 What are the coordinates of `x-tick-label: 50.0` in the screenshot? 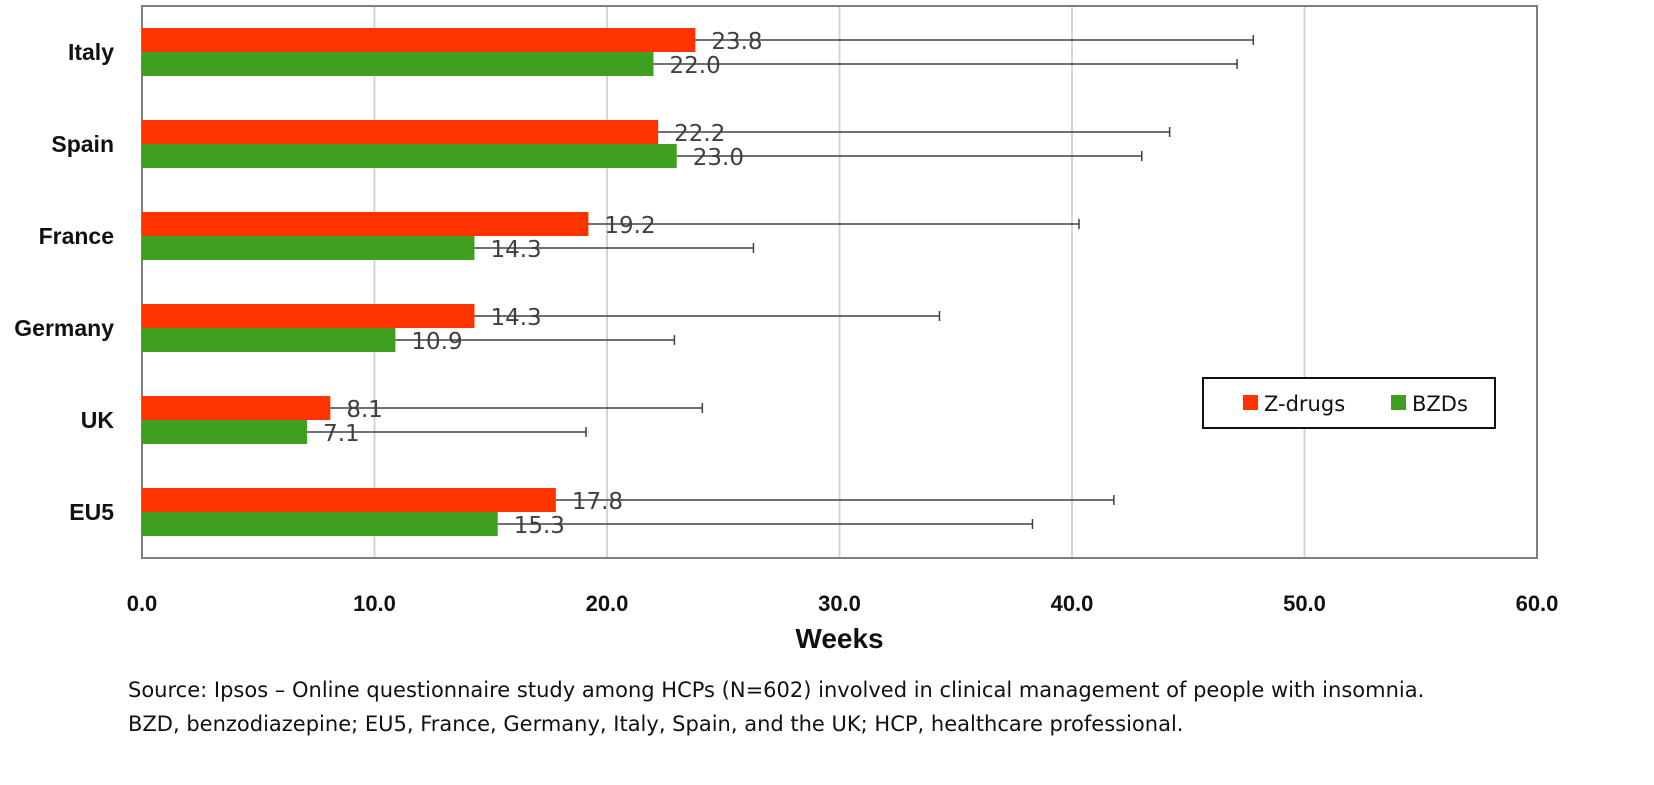 It's located at (1304, 603).